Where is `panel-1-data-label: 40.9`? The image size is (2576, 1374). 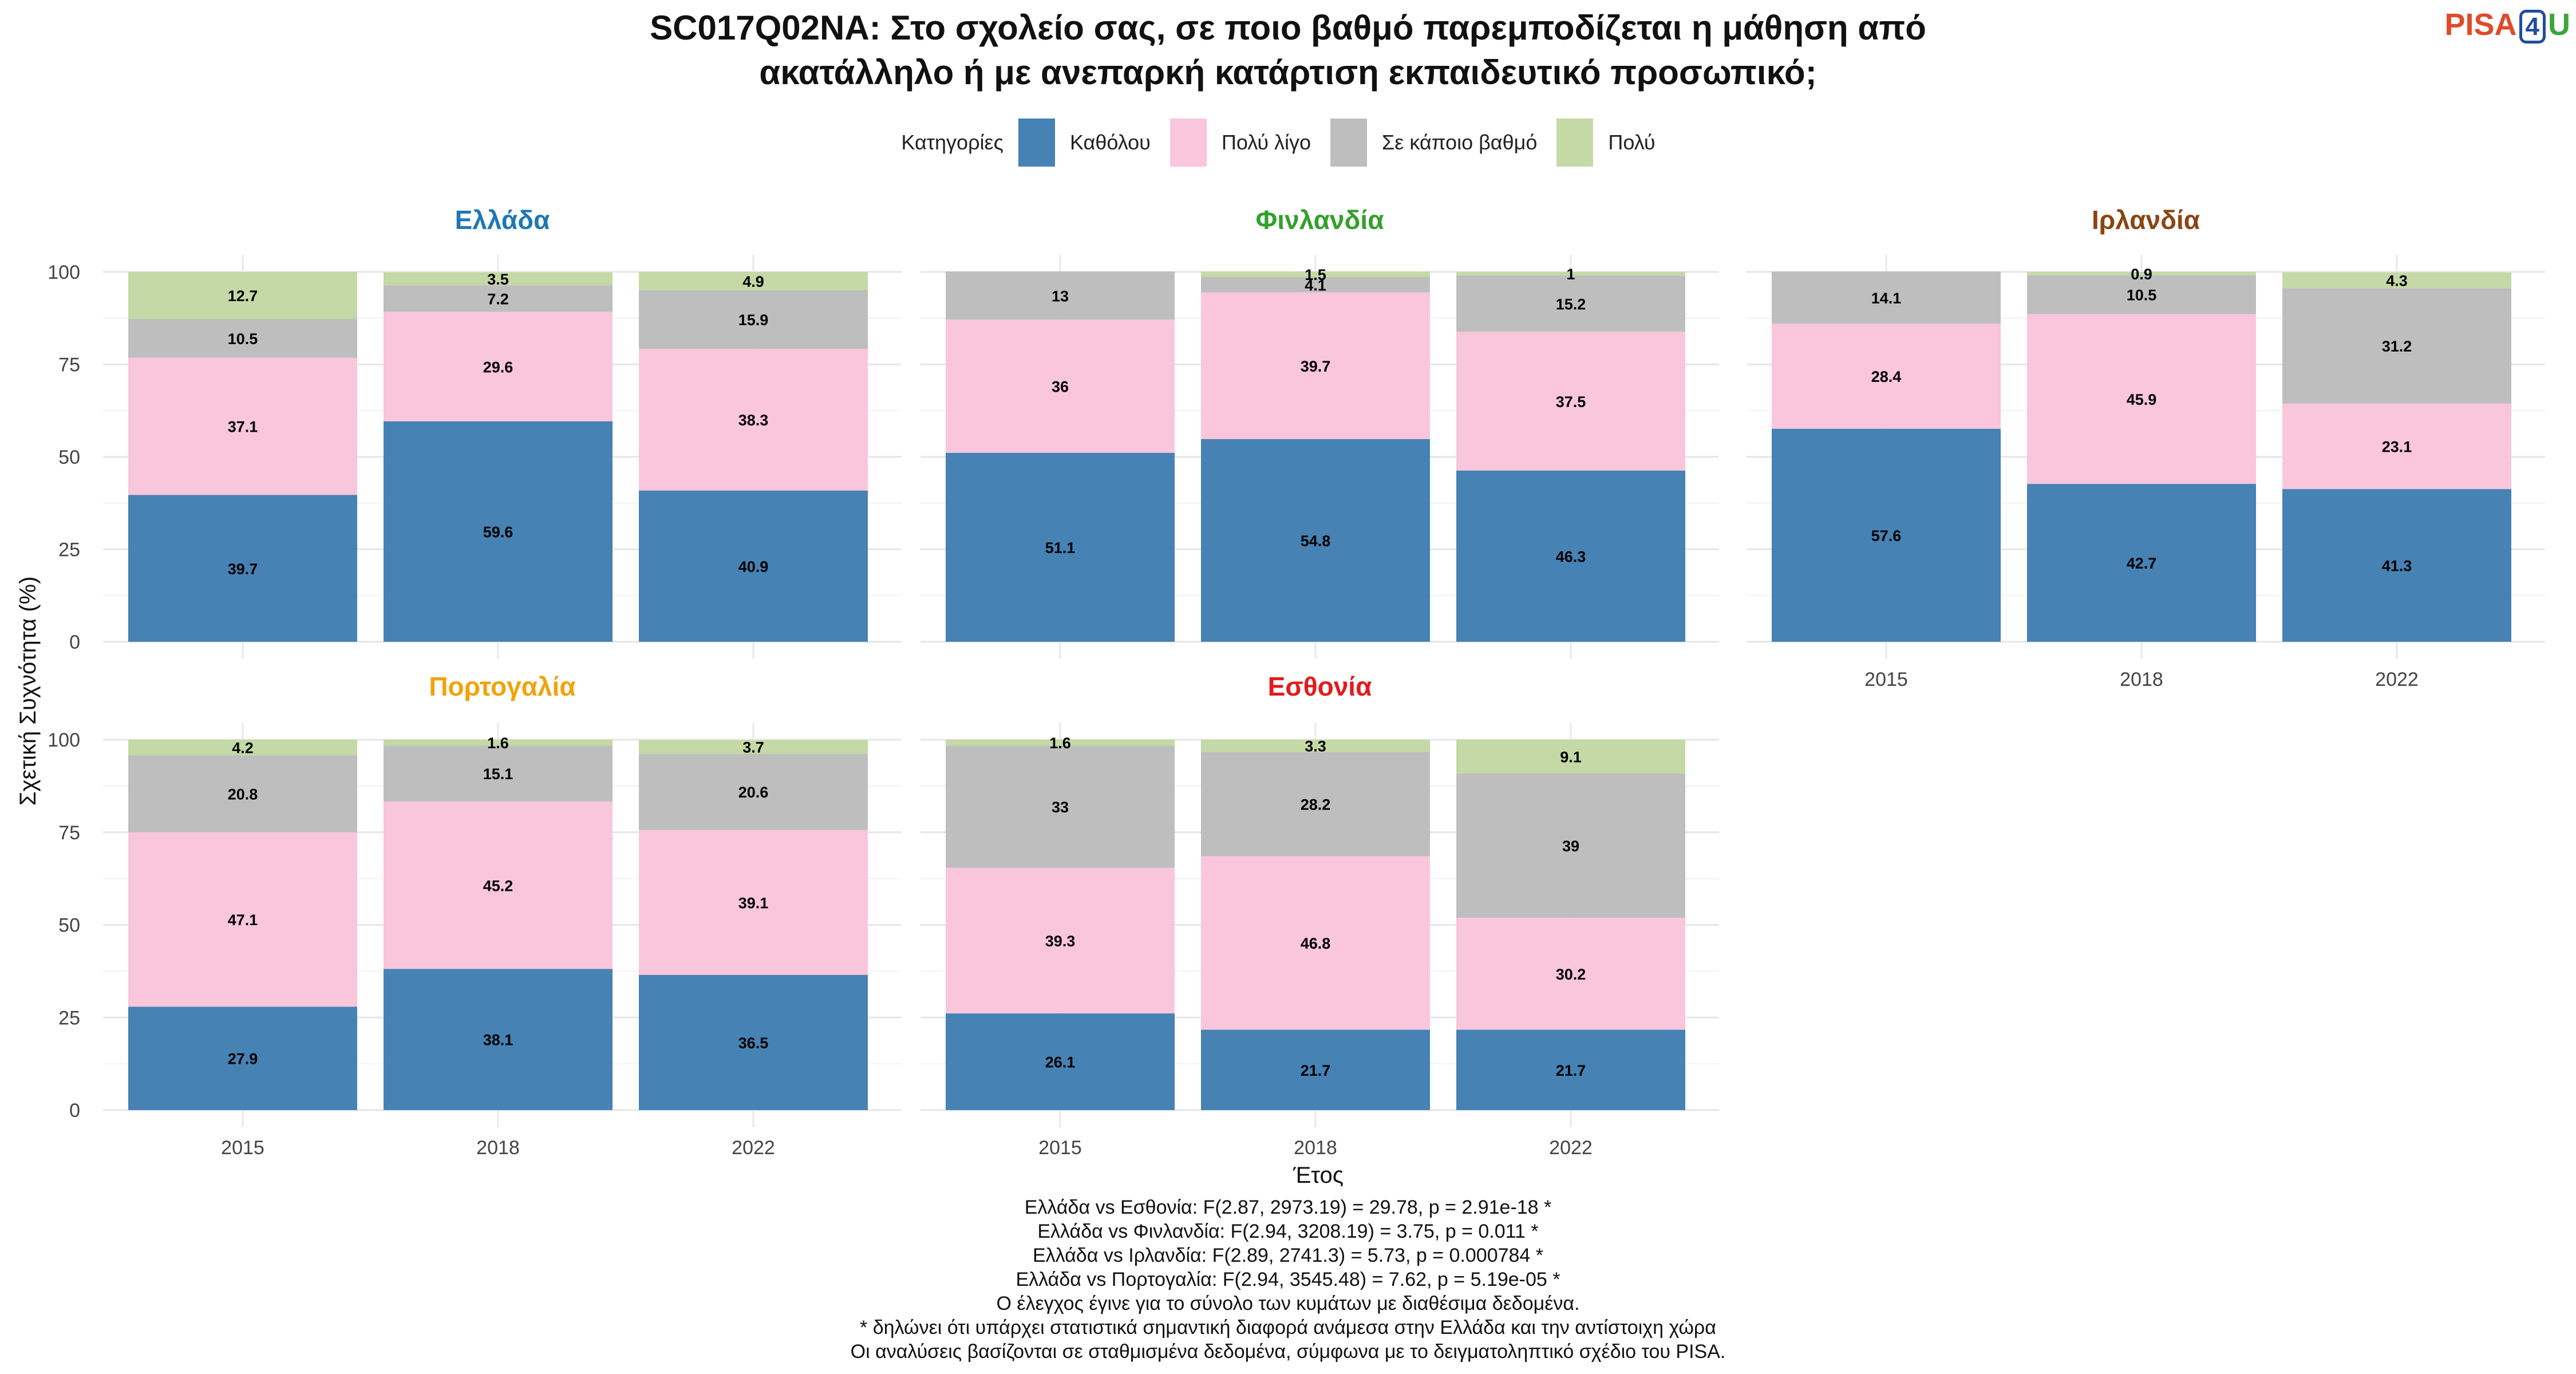
panel-1-data-label: 40.9 is located at coordinates (753, 566).